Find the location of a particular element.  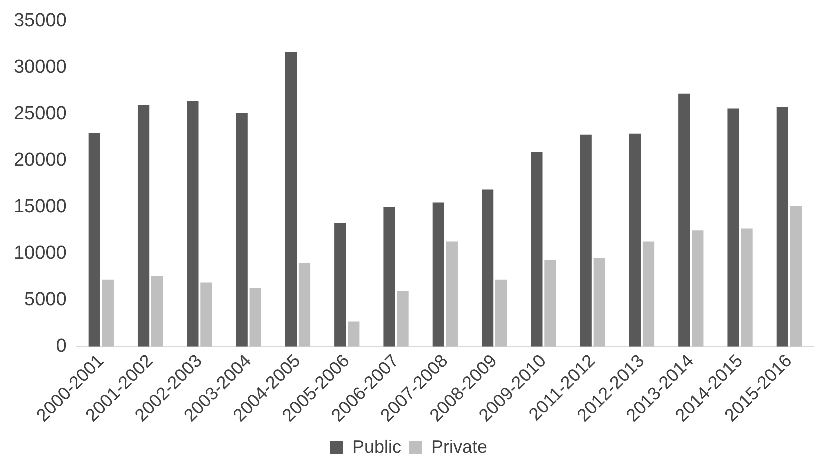

y-tick-label: 20000 is located at coordinates (40, 161).